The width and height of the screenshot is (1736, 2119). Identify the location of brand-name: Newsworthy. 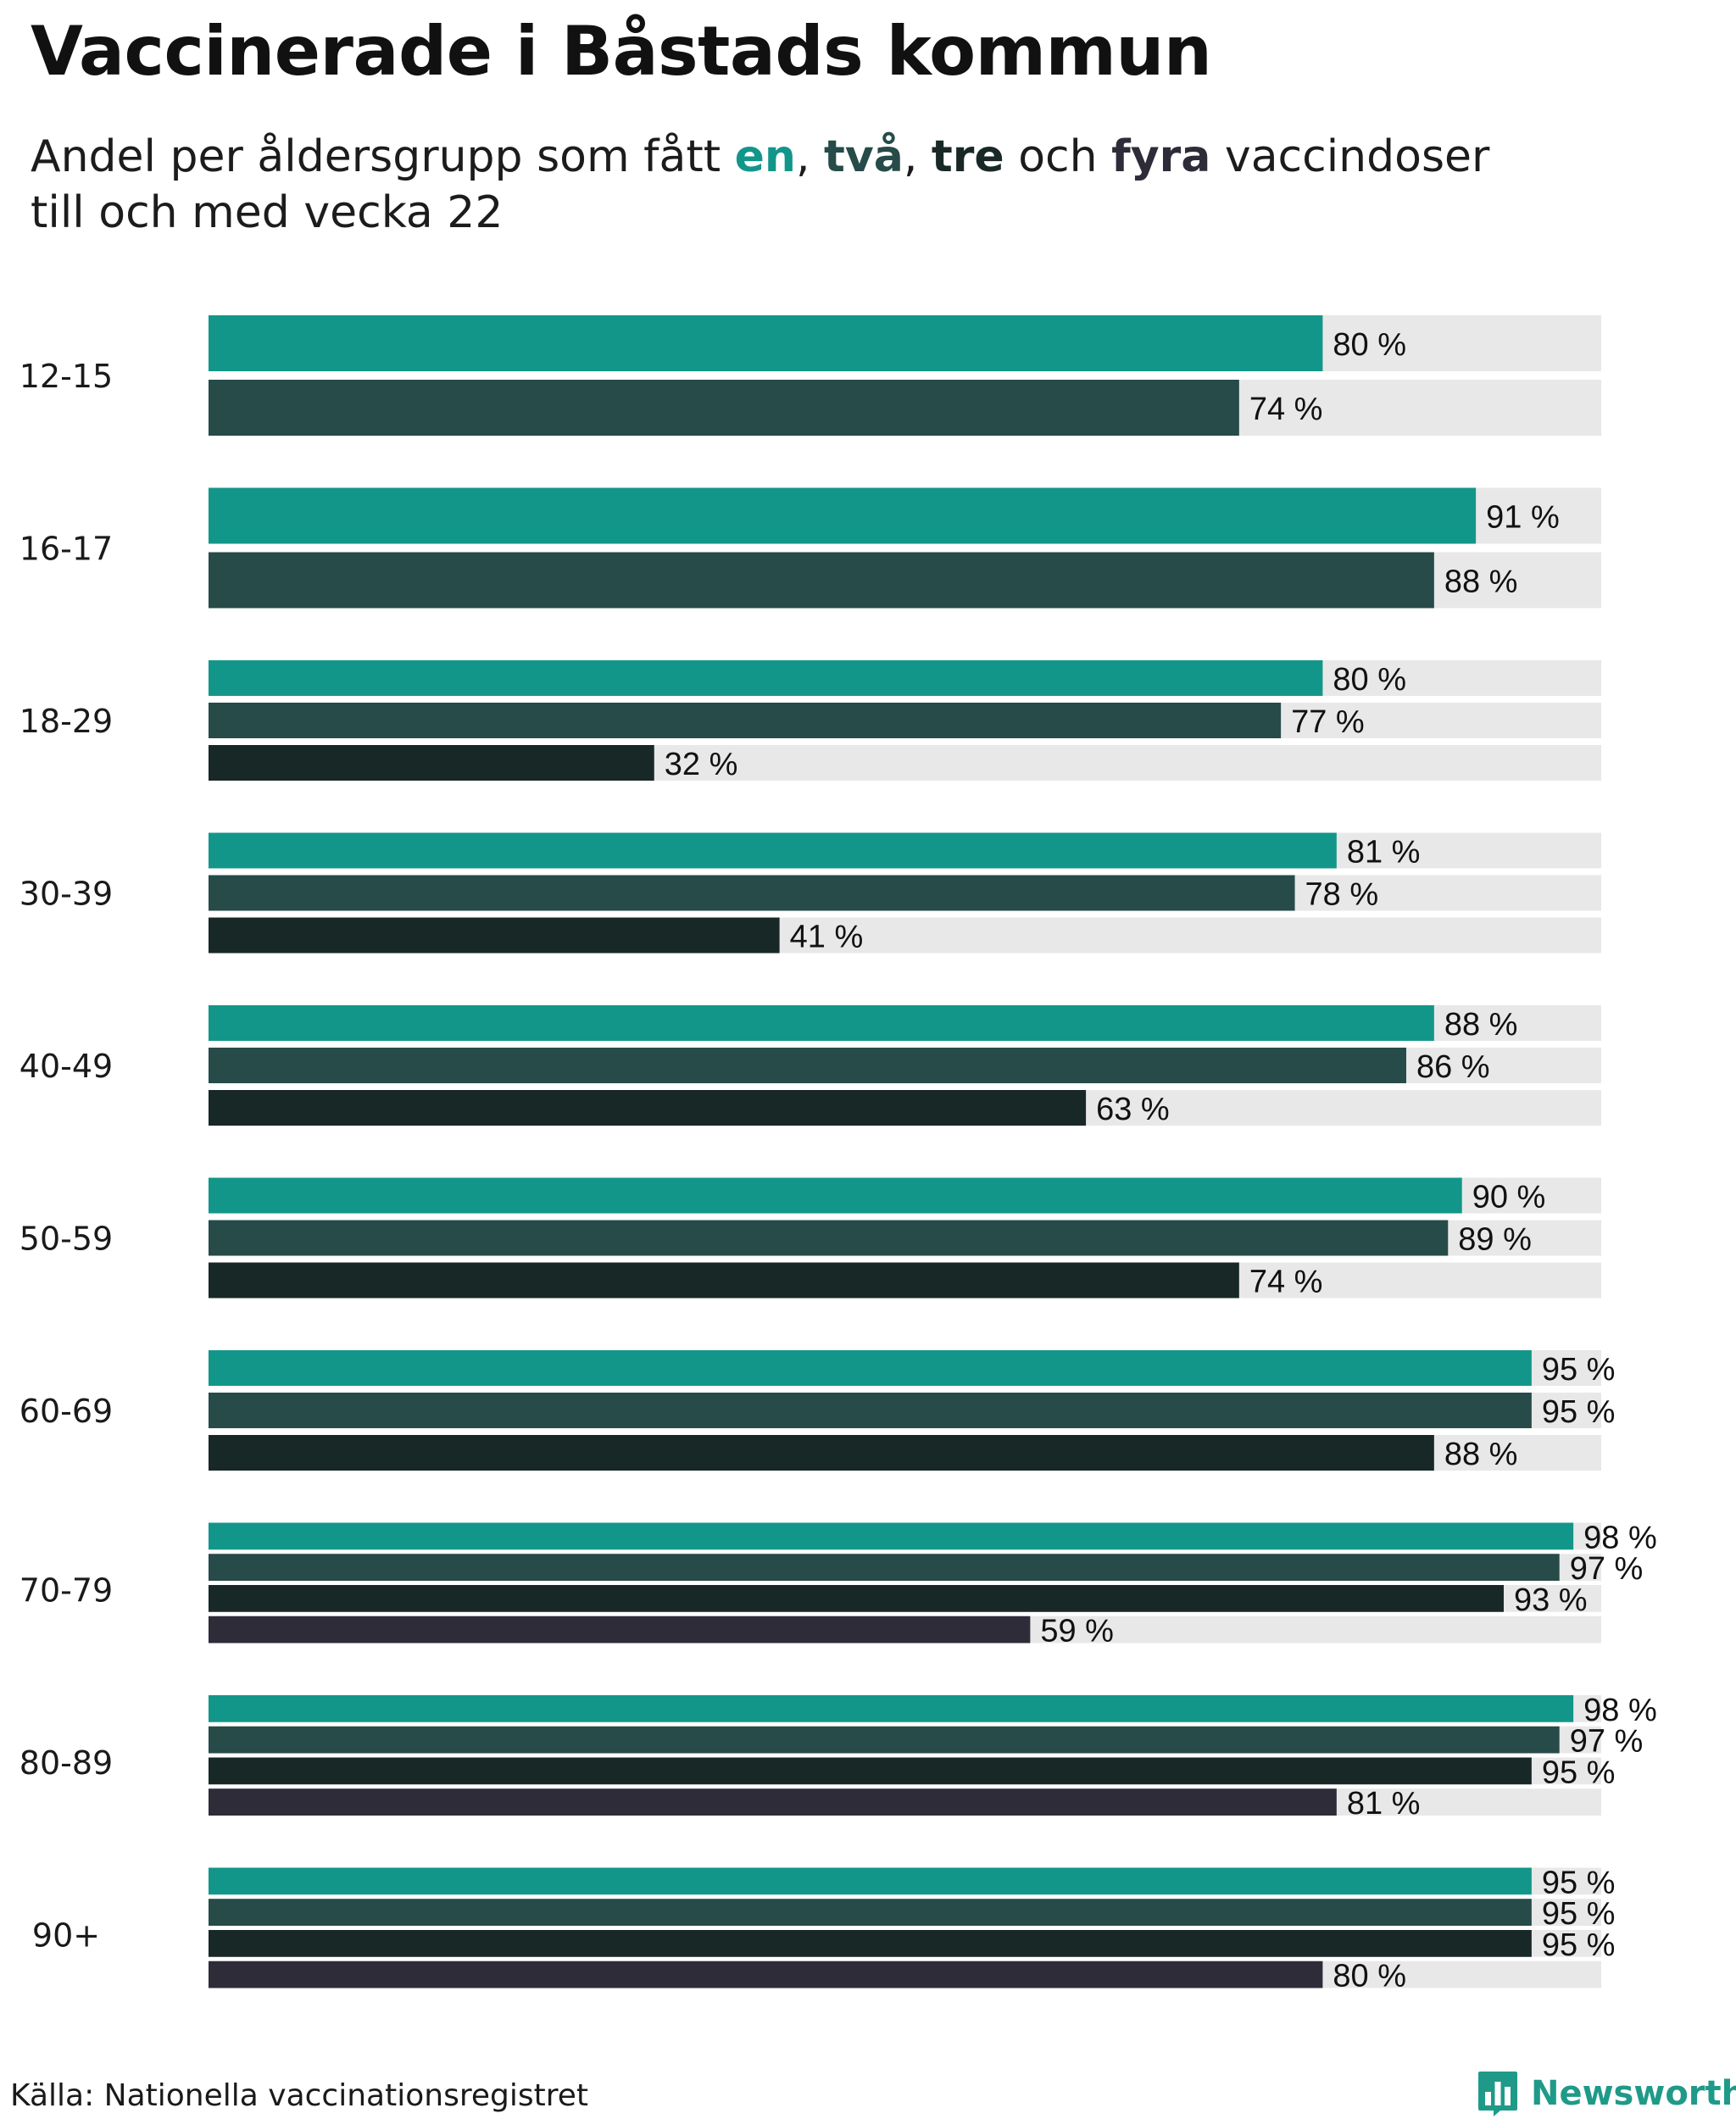
(1633, 2093).